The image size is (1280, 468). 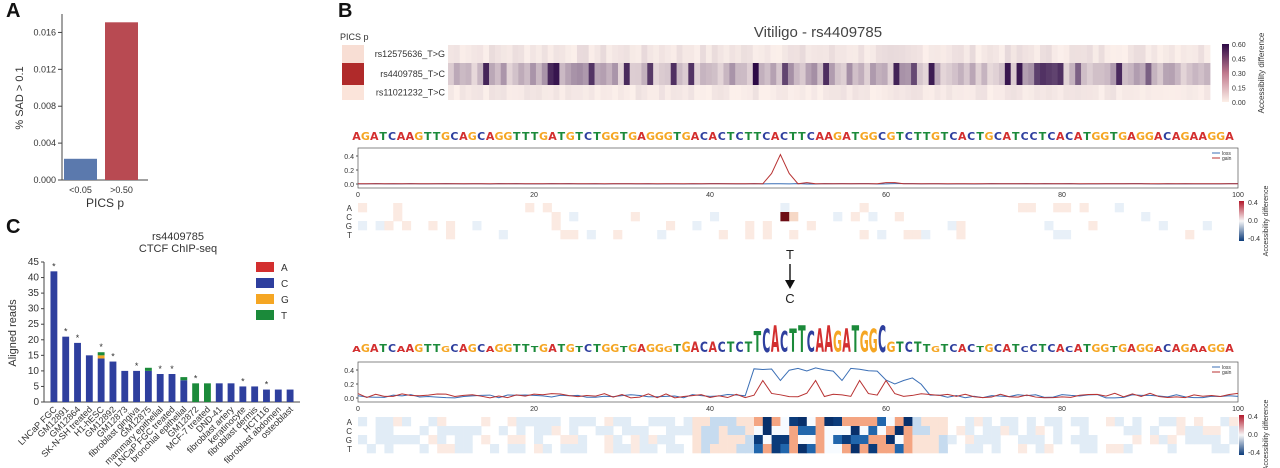 I want to click on b-pics-cell, so click(x=353, y=74).